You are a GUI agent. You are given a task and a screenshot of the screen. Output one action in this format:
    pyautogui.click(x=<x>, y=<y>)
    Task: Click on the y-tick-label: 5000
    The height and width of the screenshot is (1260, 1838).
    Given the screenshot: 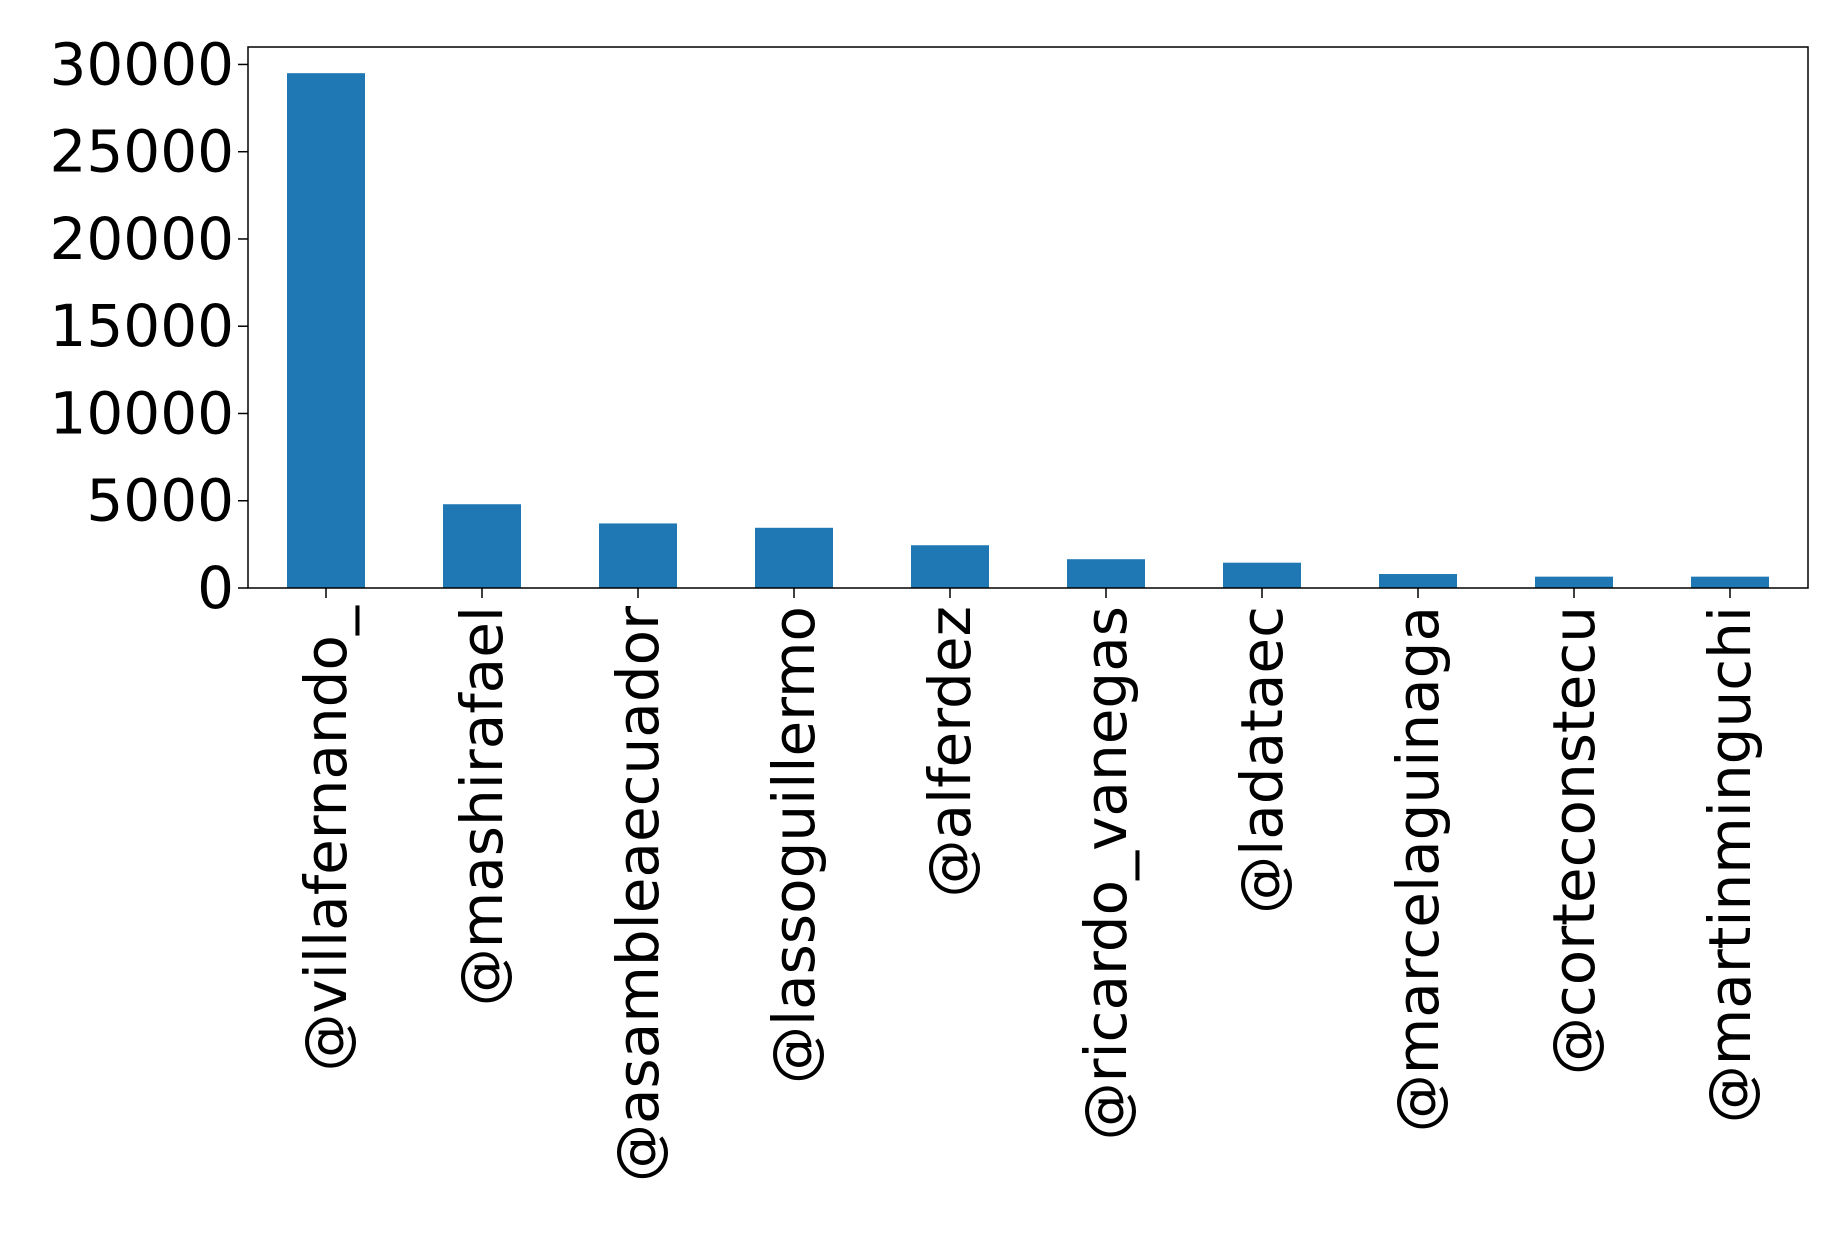 What is the action you would take?
    pyautogui.click(x=160, y=501)
    